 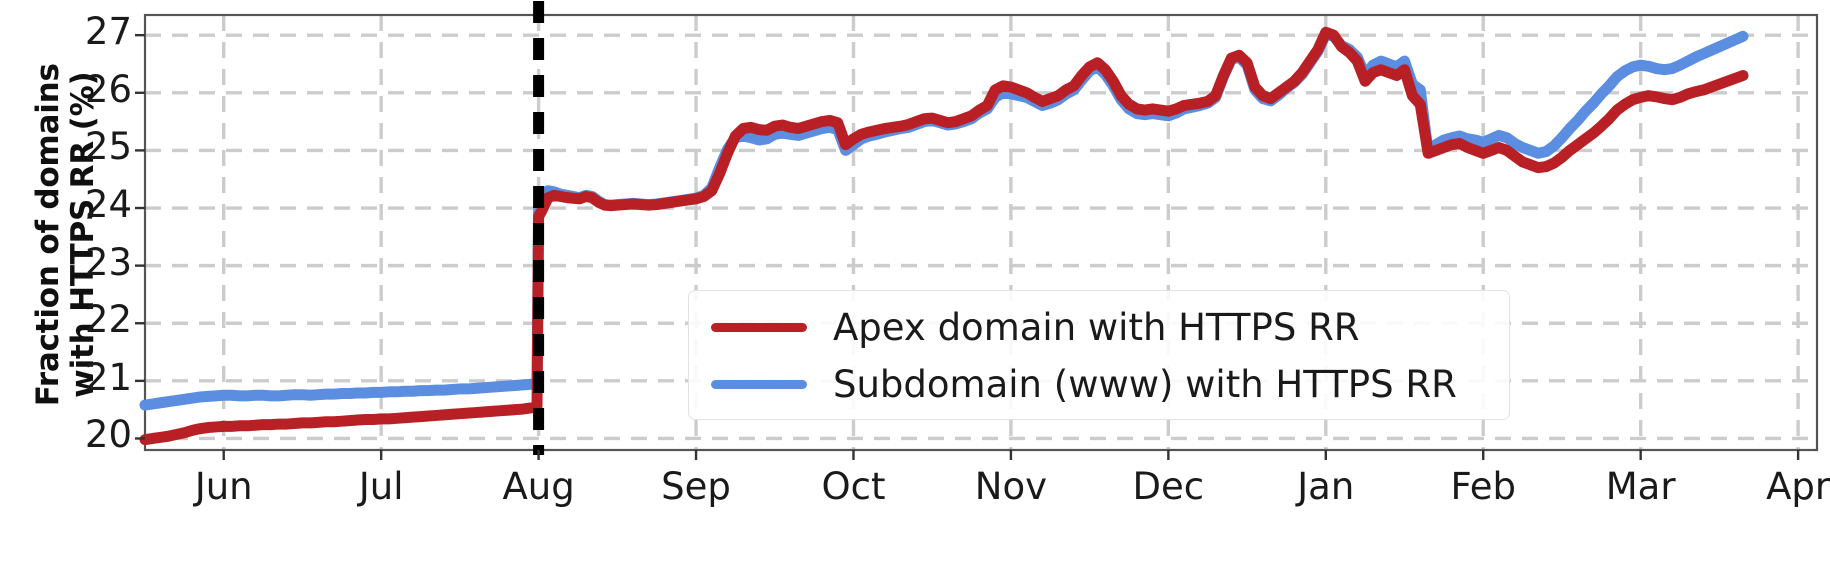 What do you see at coordinates (108, 204) in the screenshot?
I see `y-tick-label: 24` at bounding box center [108, 204].